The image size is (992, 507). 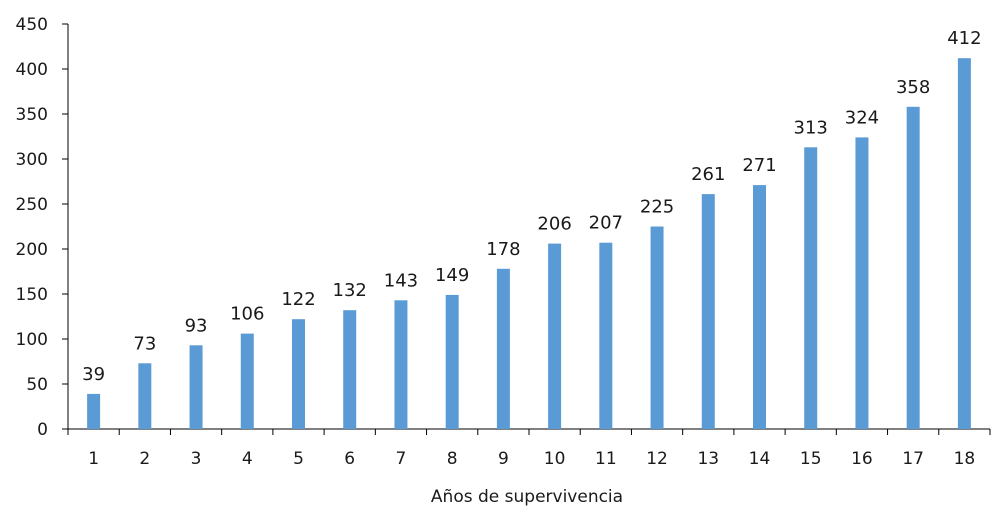 What do you see at coordinates (247, 459) in the screenshot?
I see `x-tick-label: 4` at bounding box center [247, 459].